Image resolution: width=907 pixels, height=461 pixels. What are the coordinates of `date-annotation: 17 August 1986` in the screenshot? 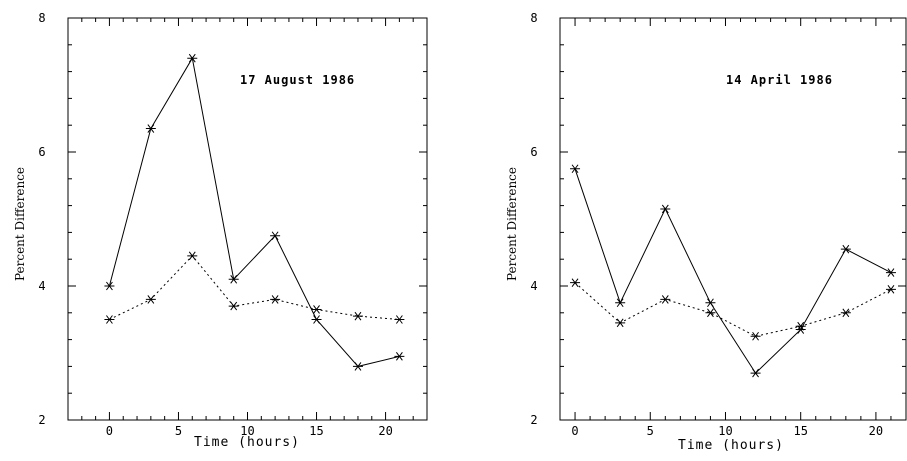 It's located at (297, 80).